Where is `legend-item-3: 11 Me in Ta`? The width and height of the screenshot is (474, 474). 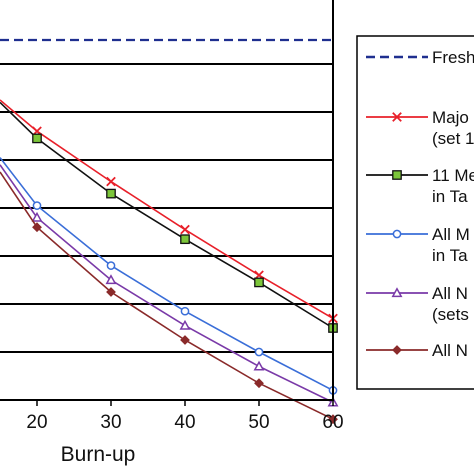
legend-item-3: 11 Me in Ta is located at coordinates (420, 186).